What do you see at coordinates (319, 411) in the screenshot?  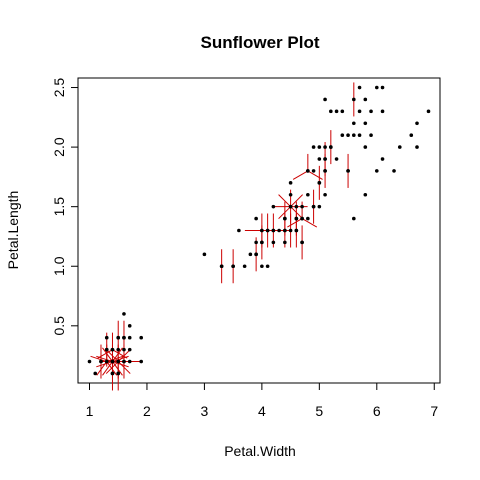 I see `x-tick-label: 5` at bounding box center [319, 411].